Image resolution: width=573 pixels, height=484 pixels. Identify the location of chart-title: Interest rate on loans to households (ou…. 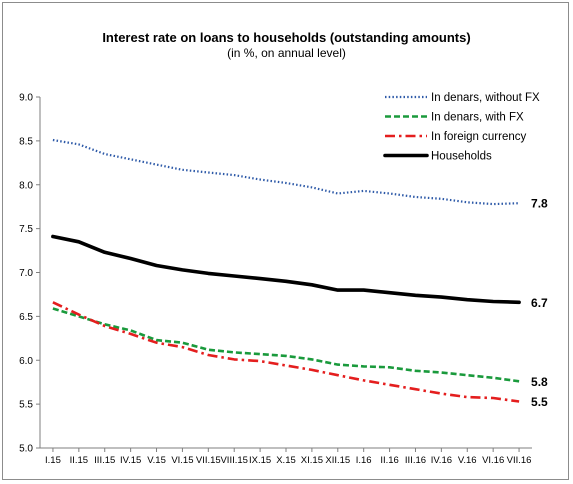
(286, 37).